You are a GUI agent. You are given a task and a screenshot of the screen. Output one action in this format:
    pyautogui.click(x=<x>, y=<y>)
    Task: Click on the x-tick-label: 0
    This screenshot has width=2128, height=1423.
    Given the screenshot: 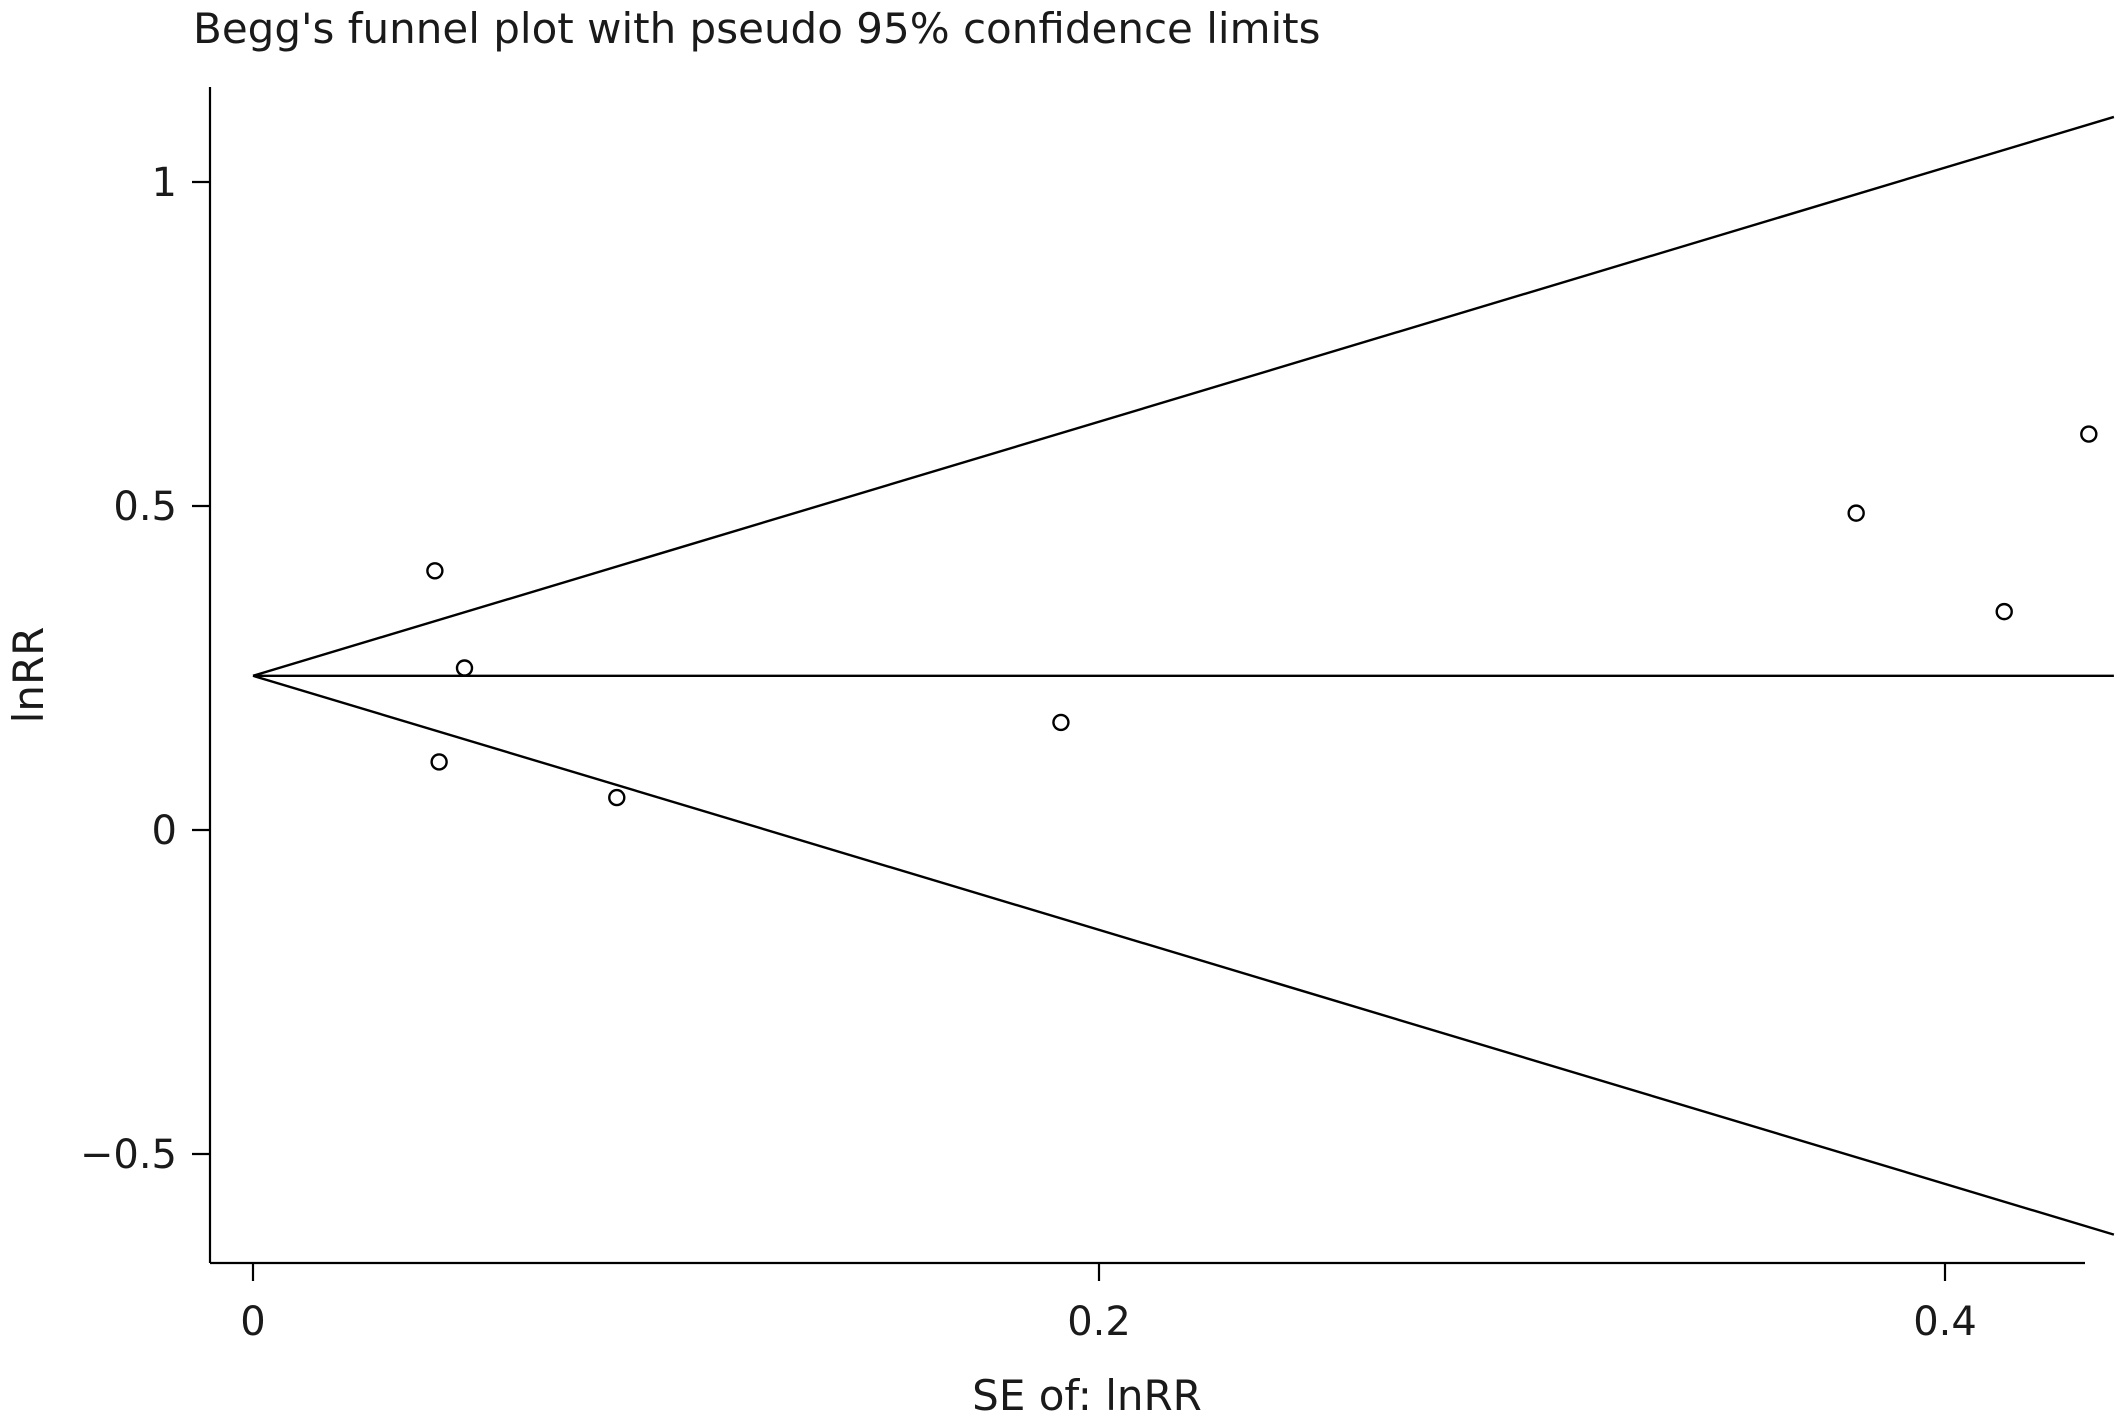 What is the action you would take?
    pyautogui.click(x=252, y=1322)
    